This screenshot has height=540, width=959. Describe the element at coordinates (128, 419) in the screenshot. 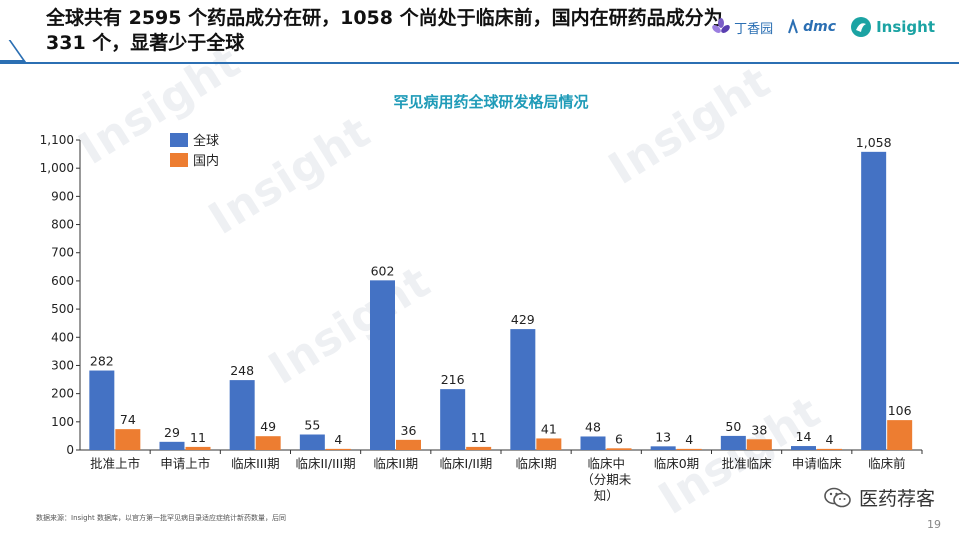

I see `data-label: 74` at that location.